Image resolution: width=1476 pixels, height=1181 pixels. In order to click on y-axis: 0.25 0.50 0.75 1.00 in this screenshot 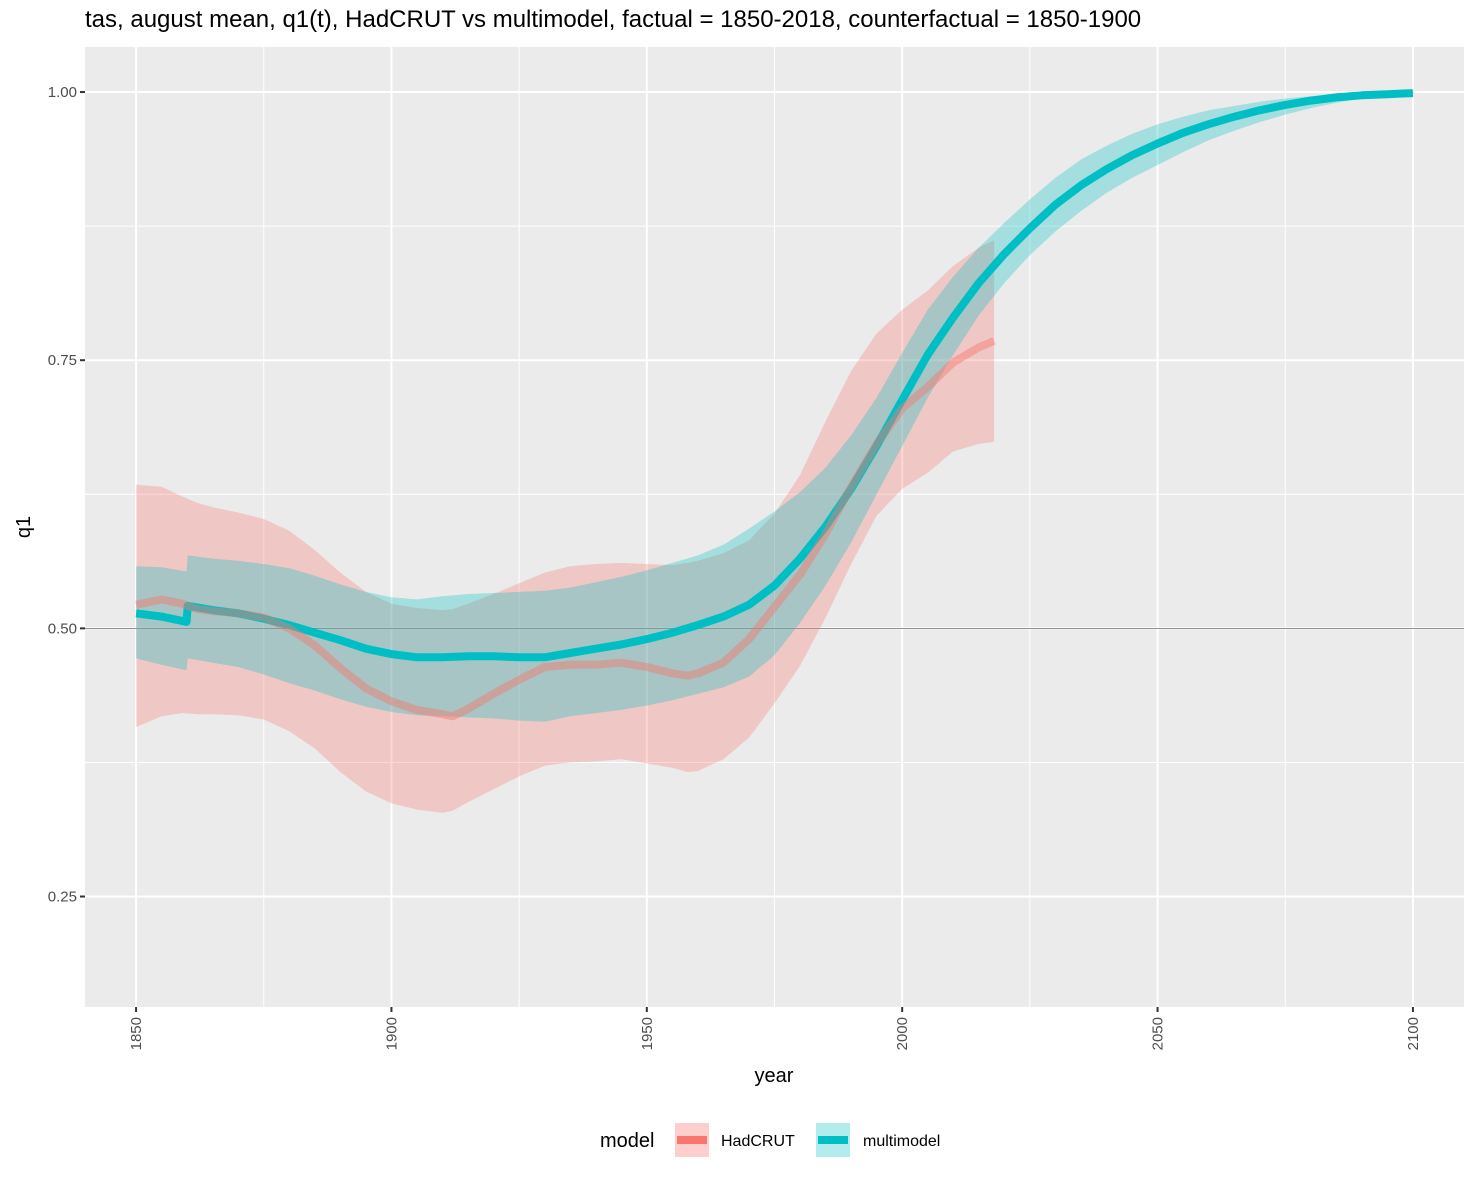, I will do `click(66, 495)`.